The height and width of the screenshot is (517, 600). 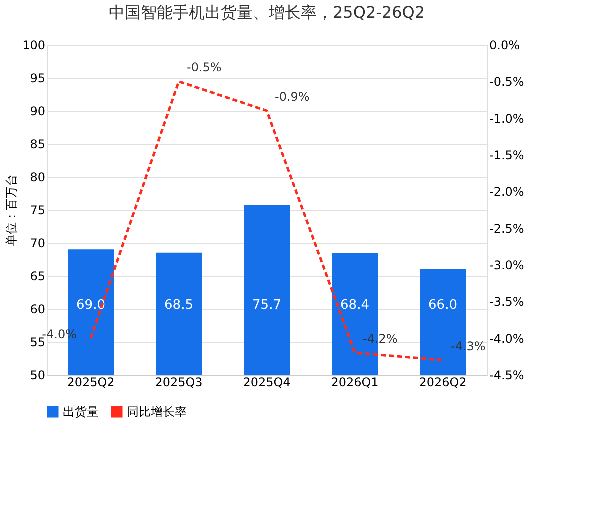 What do you see at coordinates (507, 302) in the screenshot?
I see `y2-tick-label: -3.5%` at bounding box center [507, 302].